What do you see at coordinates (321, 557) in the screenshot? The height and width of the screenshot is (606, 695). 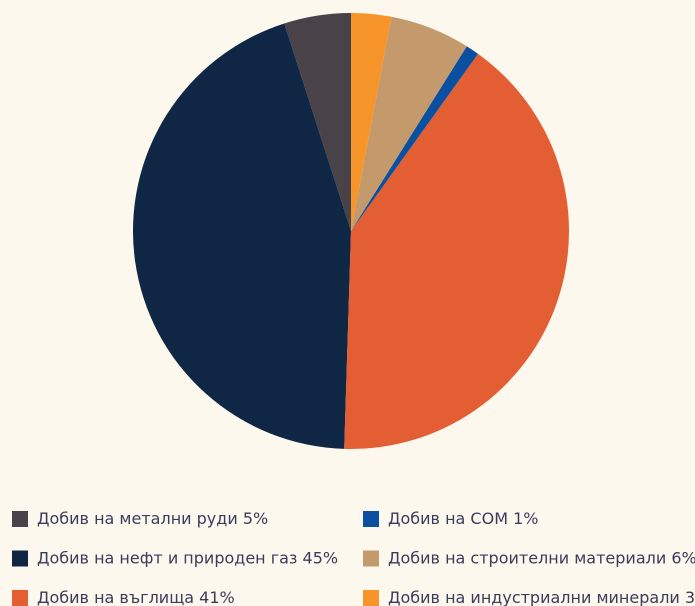 I see `legend-value: 45%` at bounding box center [321, 557].